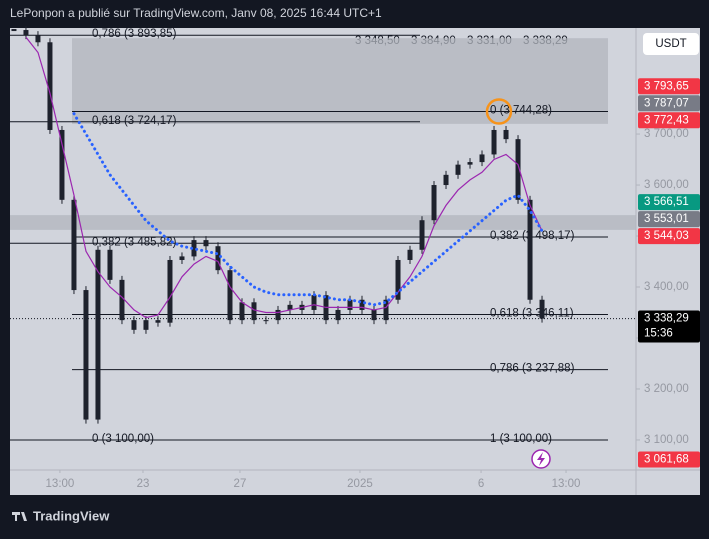 The width and height of the screenshot is (709, 539). I want to click on logo, so click(19, 516).